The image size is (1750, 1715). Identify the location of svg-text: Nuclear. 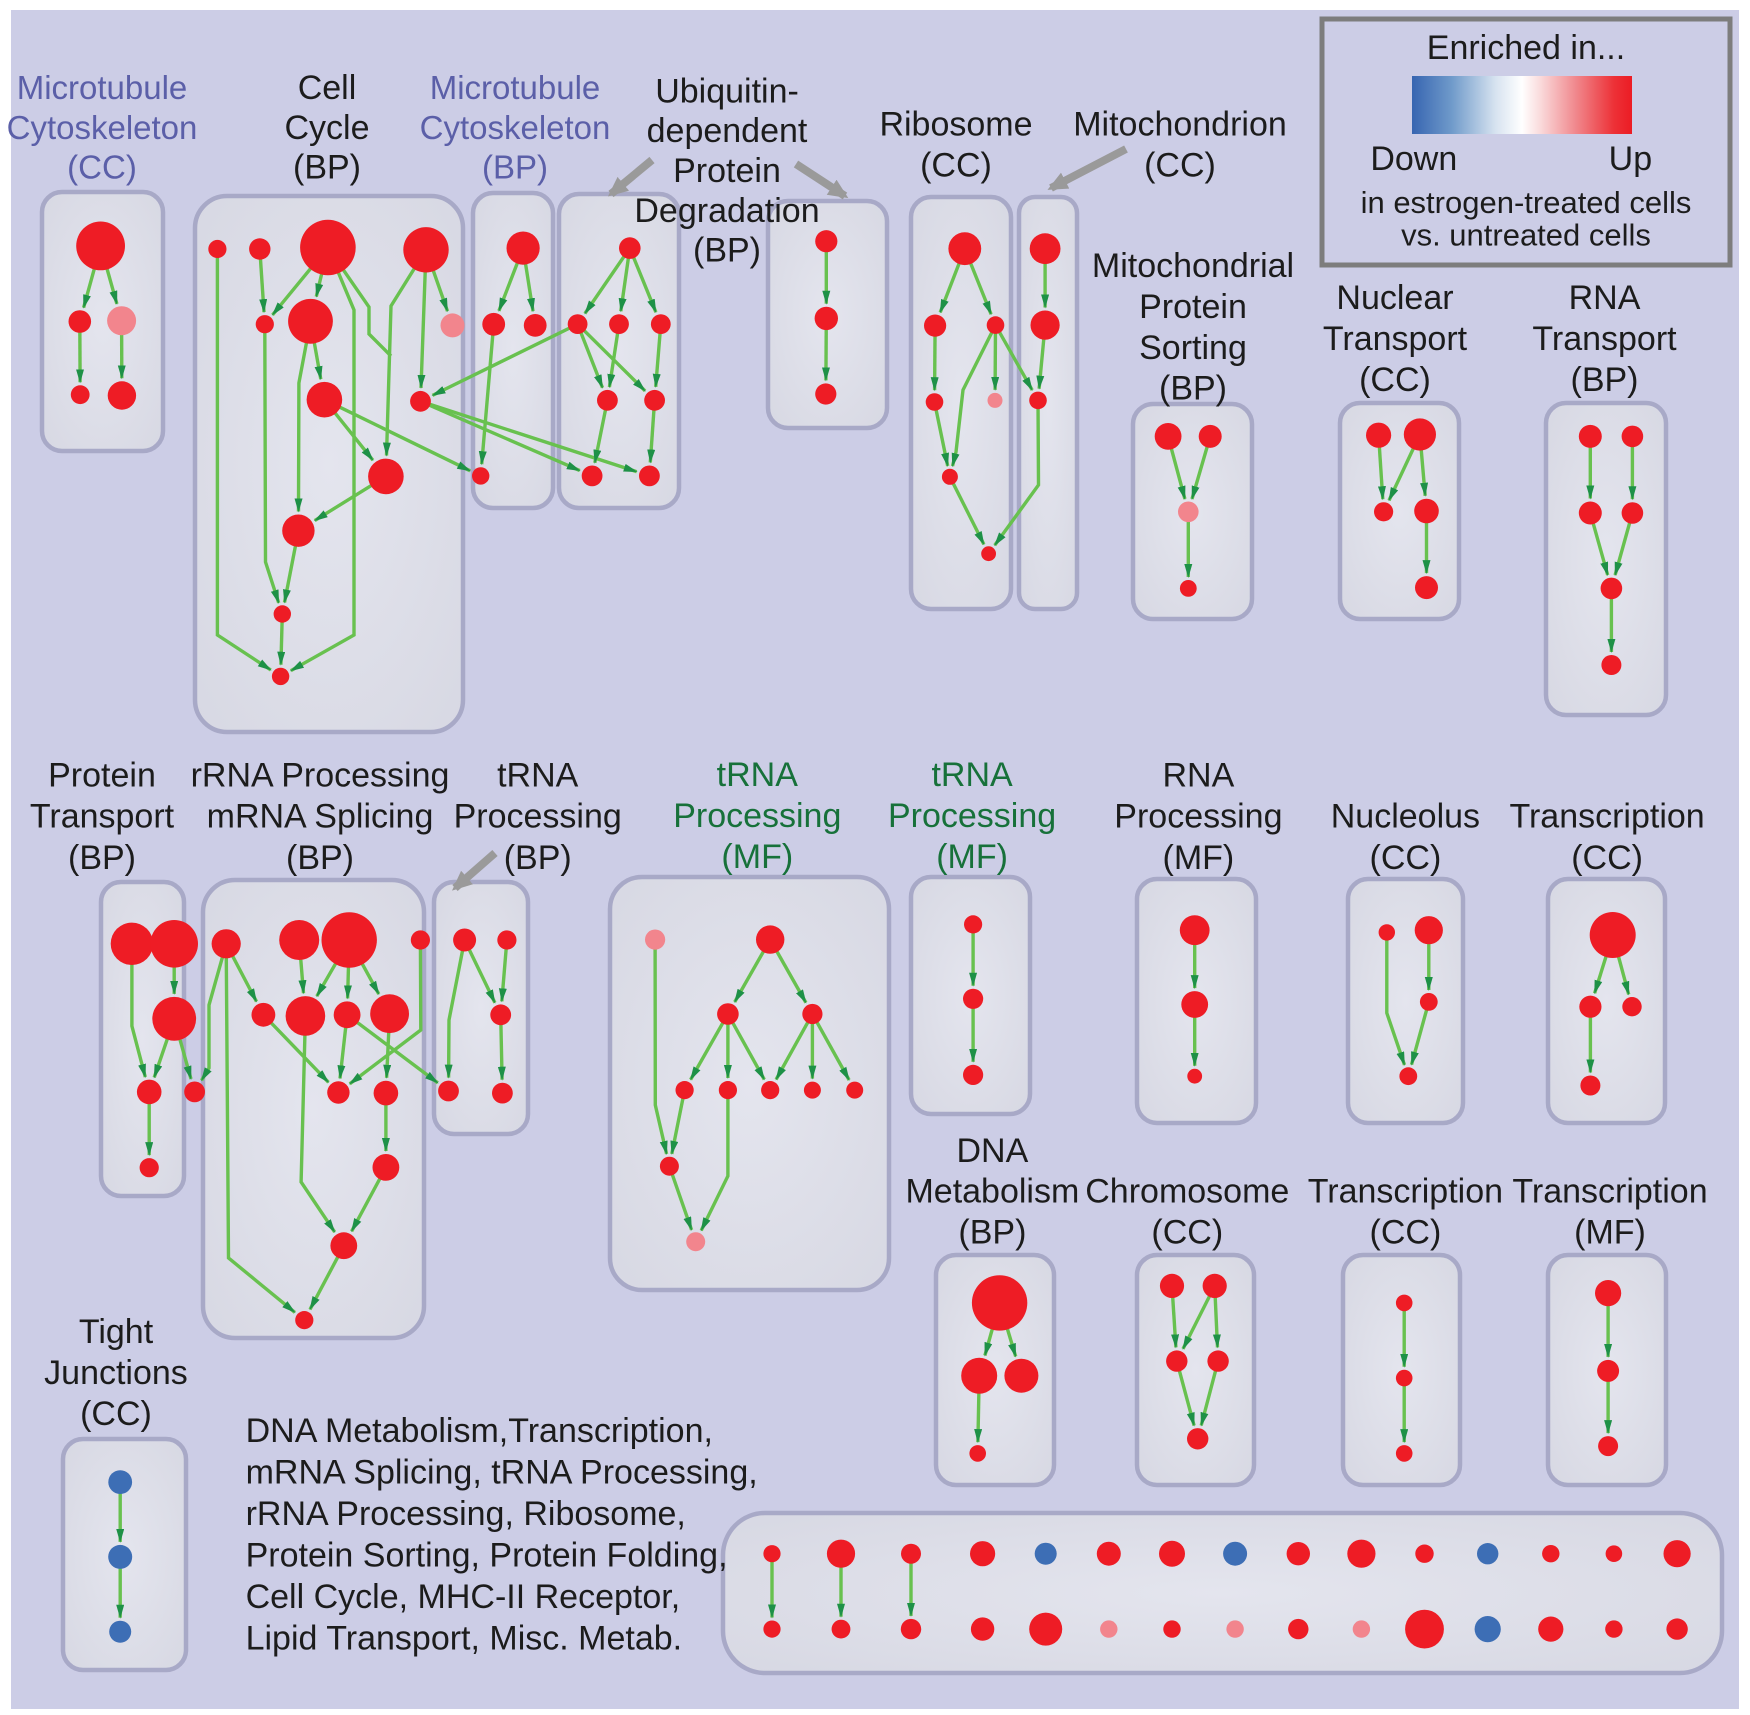
(1394, 298).